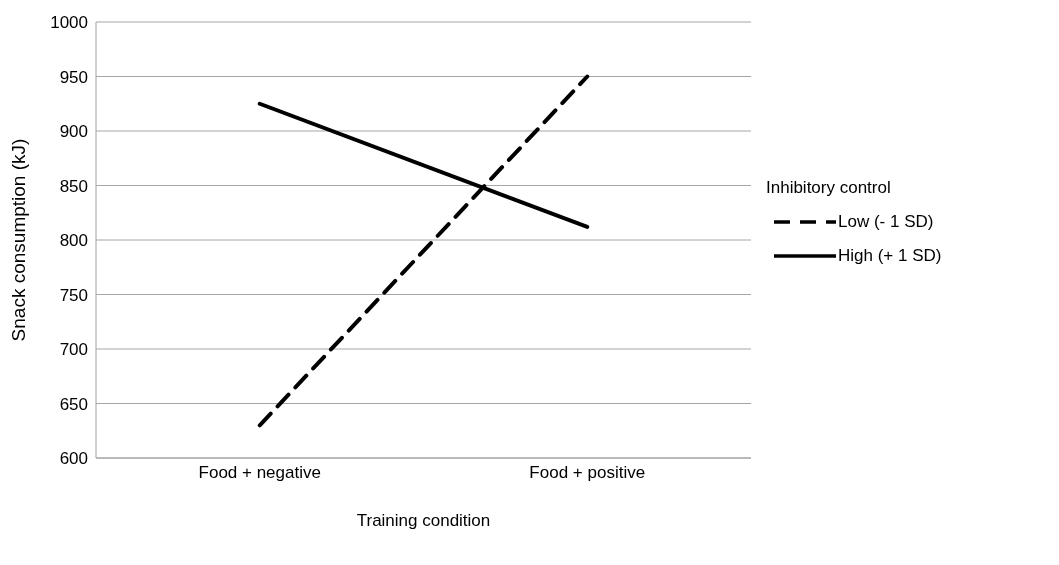 The width and height of the screenshot is (1059, 565). What do you see at coordinates (73, 186) in the screenshot?
I see `y-tick-label: 850` at bounding box center [73, 186].